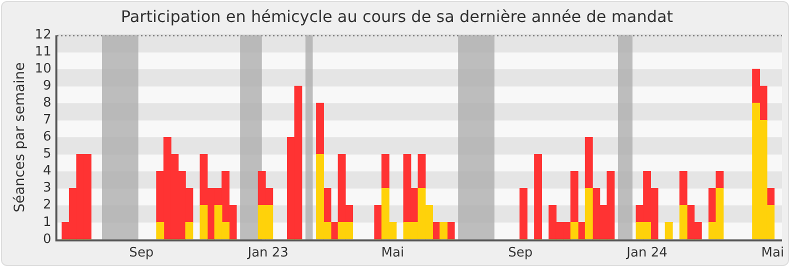  I want to click on y-tick-label: 11, so click(43, 52).